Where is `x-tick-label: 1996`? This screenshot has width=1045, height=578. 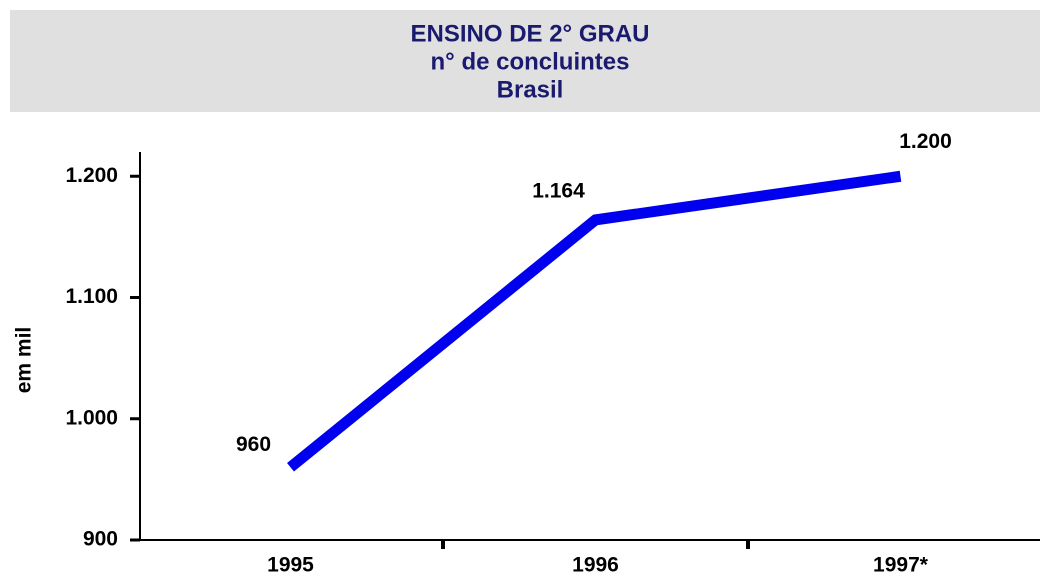
x-tick-label: 1996 is located at coordinates (595, 565).